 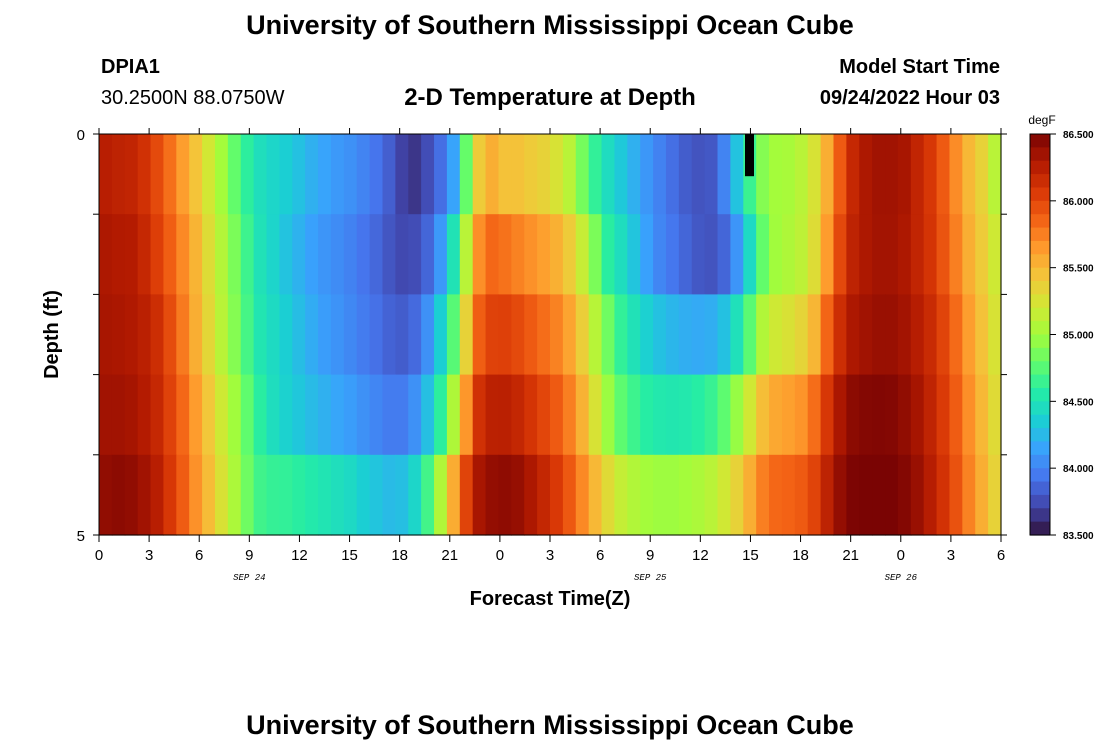 What do you see at coordinates (749, 155) in the screenshot?
I see `missing-data-cell` at bounding box center [749, 155].